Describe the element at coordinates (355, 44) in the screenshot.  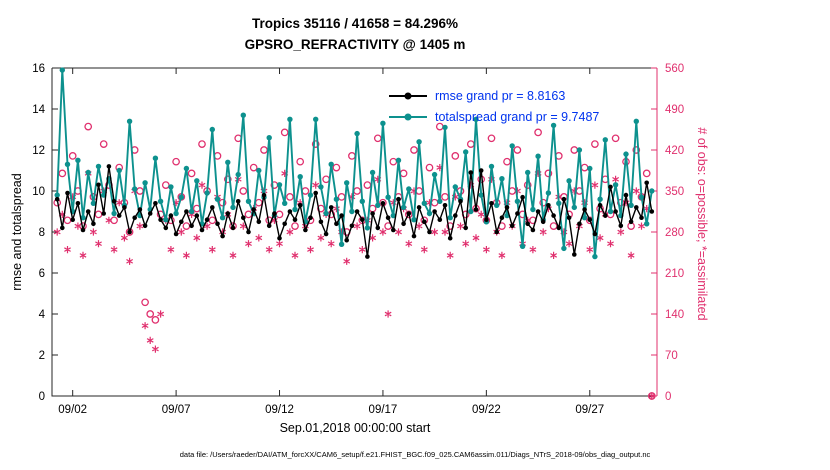
I see `chart-subtitle: GPSRO_REFRACTIVITY @ 1405 m` at that location.